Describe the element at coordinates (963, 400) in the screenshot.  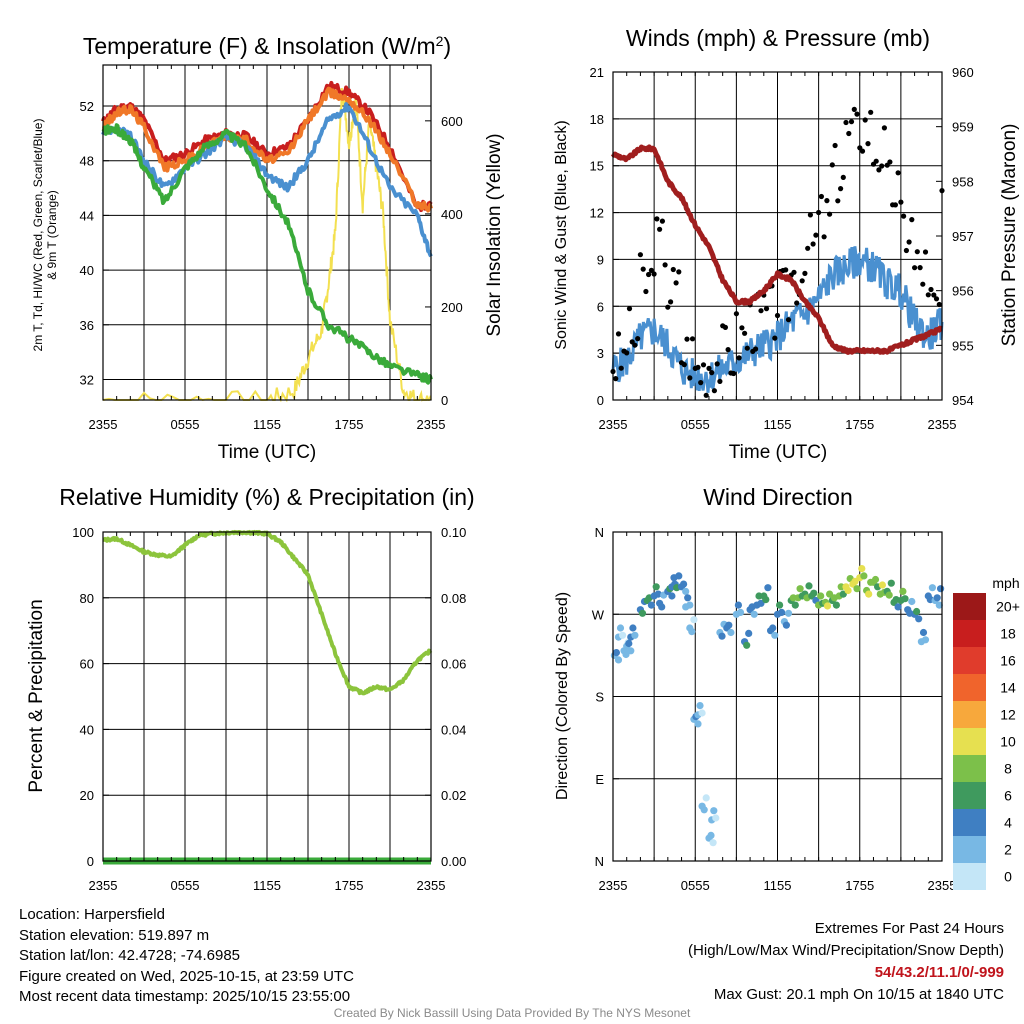
I see `y2-tick-label: 954` at that location.